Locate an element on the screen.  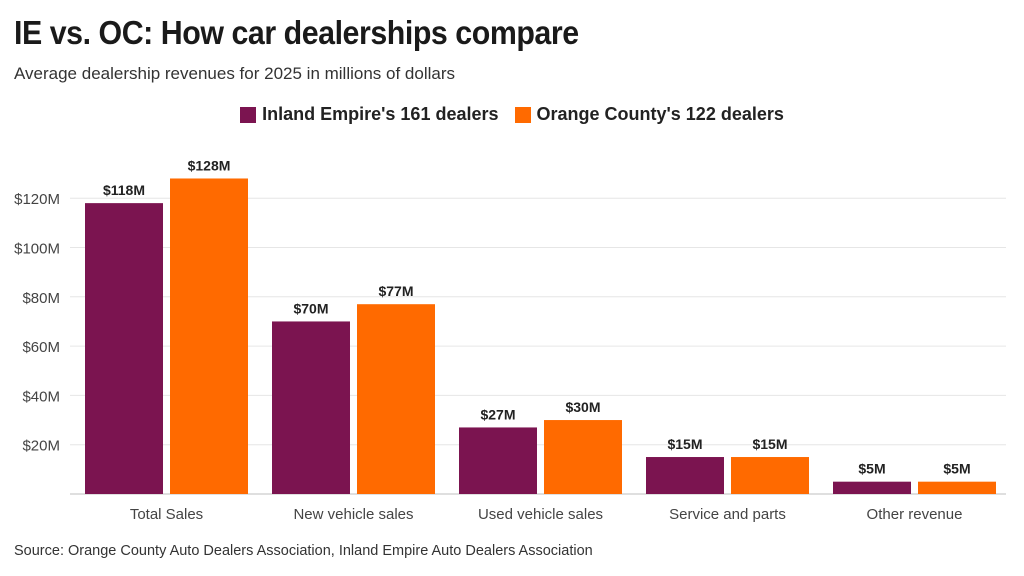
y-tick-label: $60M is located at coordinates (41, 347).